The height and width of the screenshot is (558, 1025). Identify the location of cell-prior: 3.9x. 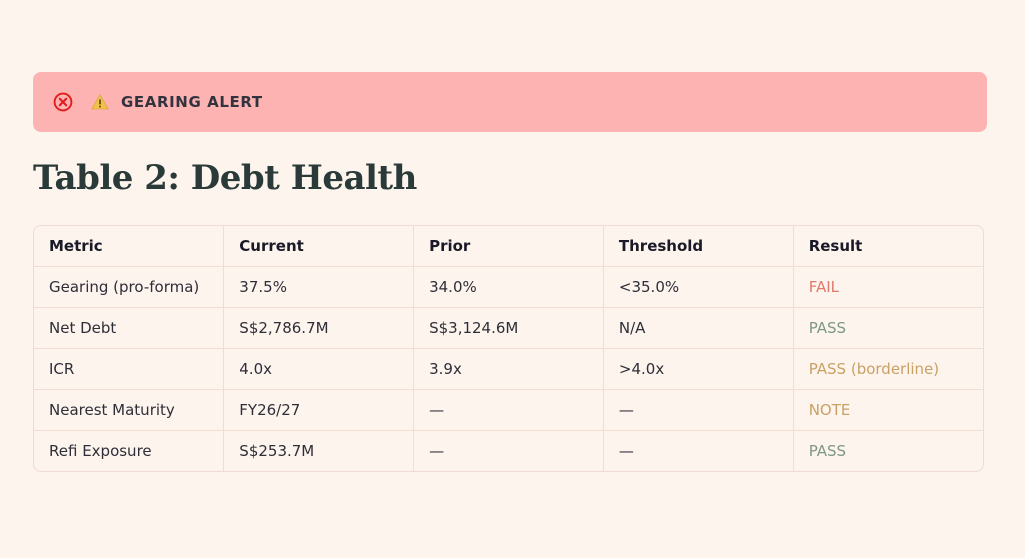
(508, 369).